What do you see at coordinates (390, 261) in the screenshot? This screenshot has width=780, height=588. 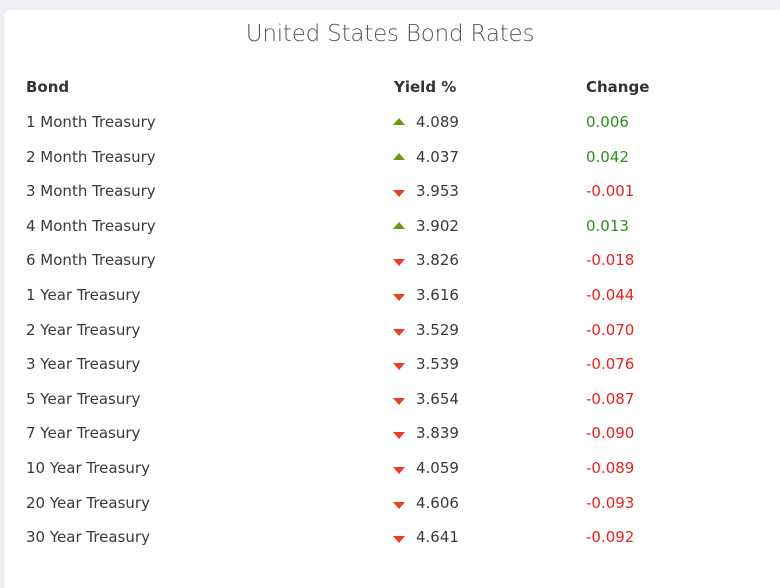 I see `table-row: 6 Month Treasury 3.826 -0.018` at bounding box center [390, 261].